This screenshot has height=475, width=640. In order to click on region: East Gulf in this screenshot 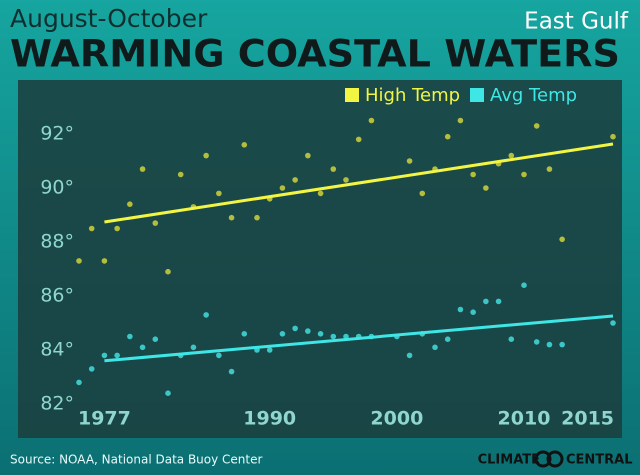, I will do `click(576, 22)`.